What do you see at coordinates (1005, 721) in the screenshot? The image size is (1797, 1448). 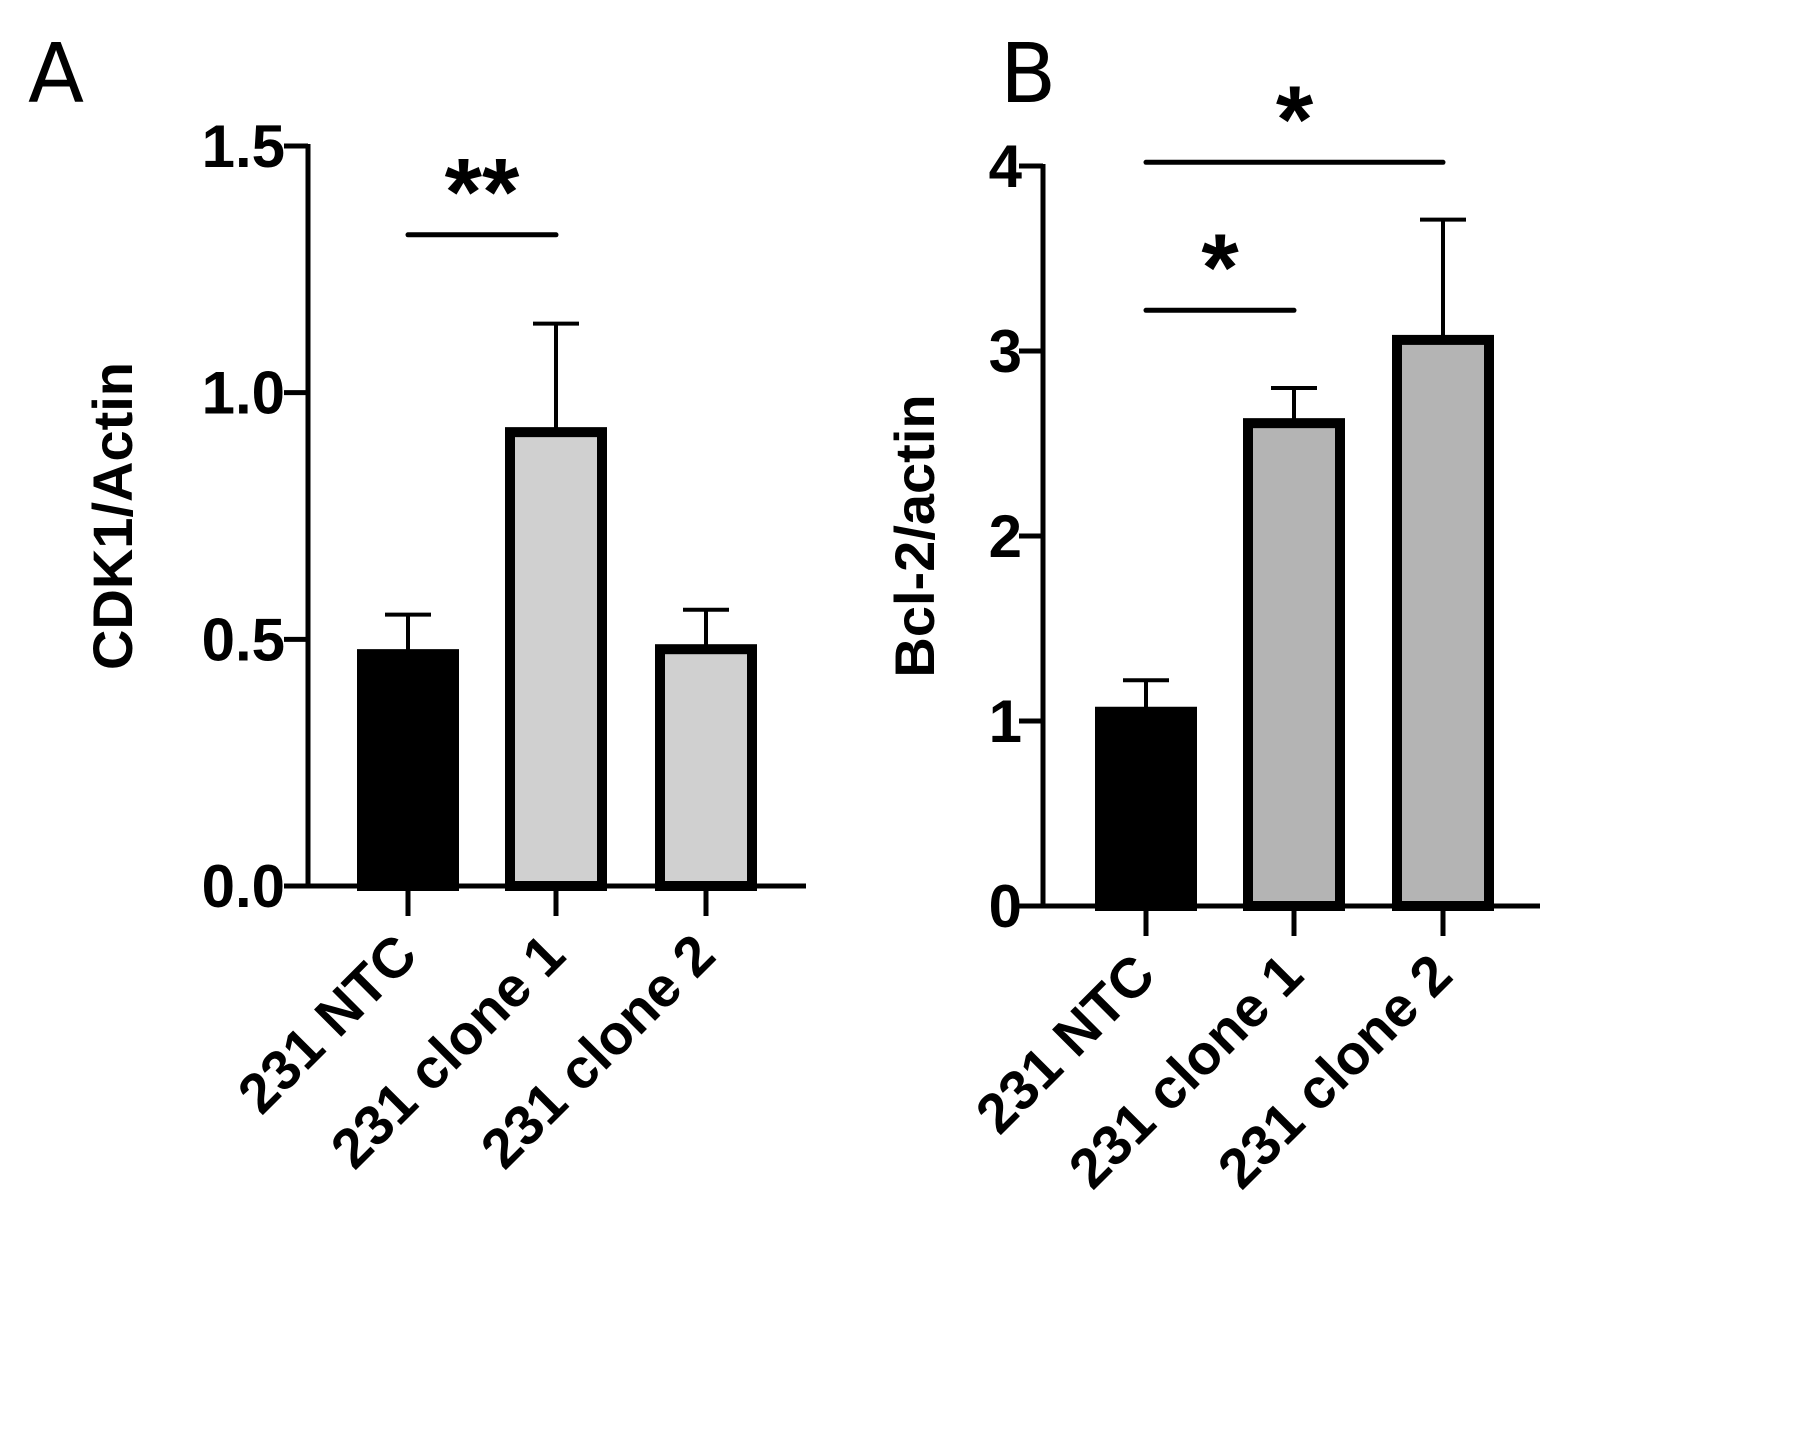 I see `panel-b-y-tick-label: 1` at bounding box center [1005, 721].